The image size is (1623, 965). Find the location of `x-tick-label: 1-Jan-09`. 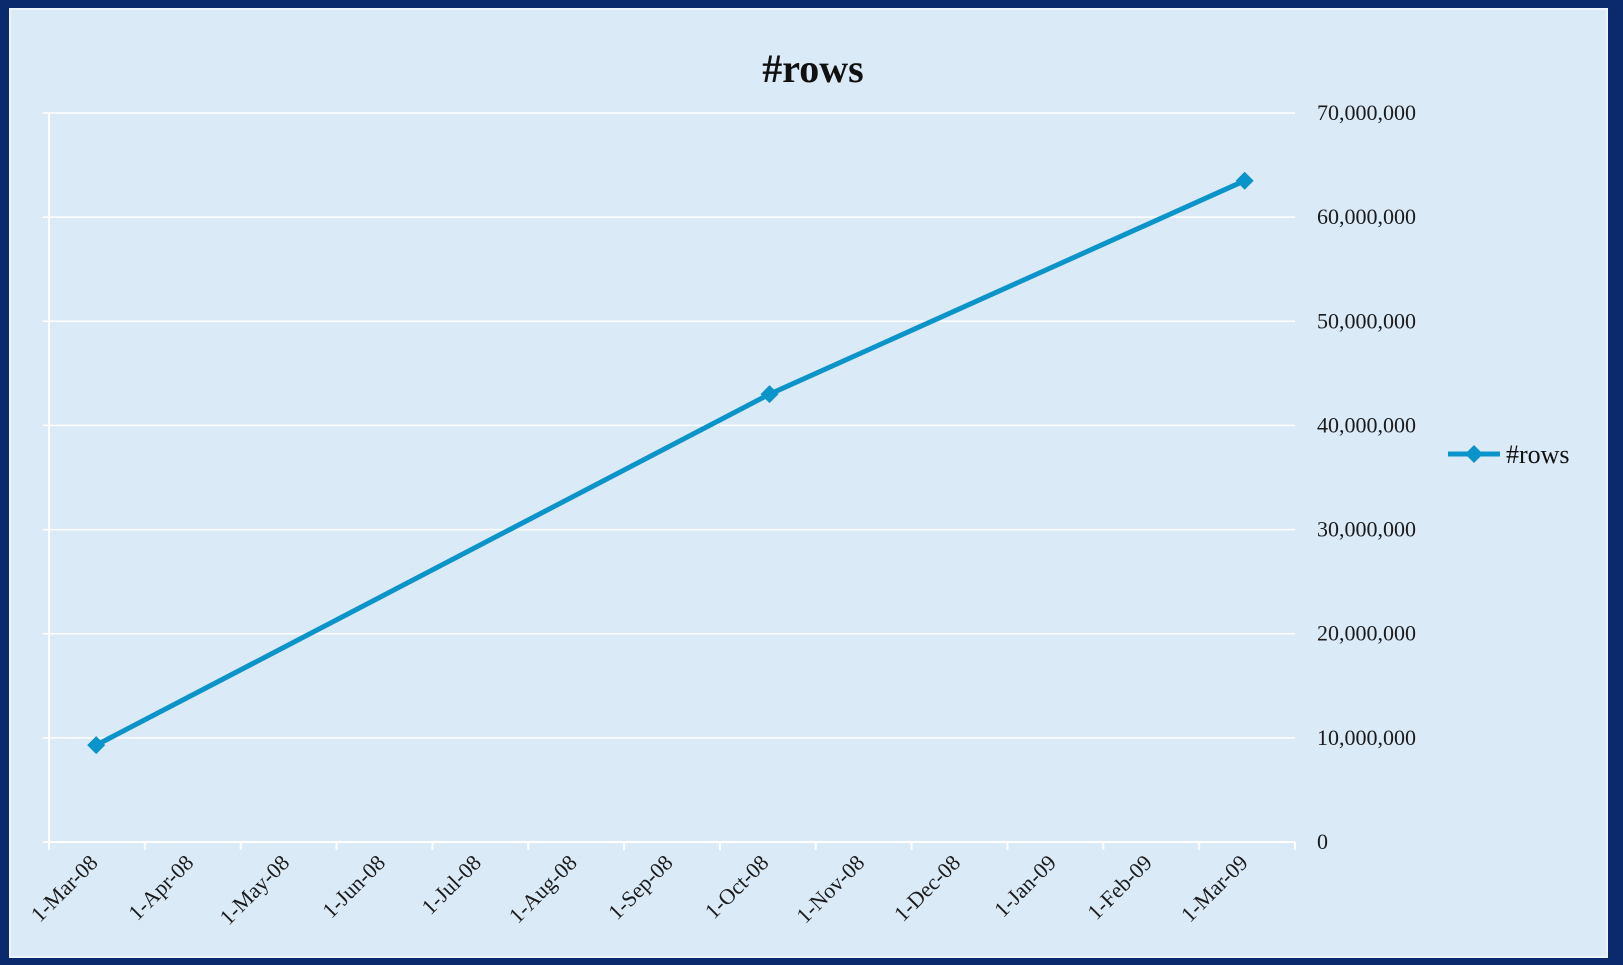

x-tick-label: 1-Jan-09 is located at coordinates (1025, 886).